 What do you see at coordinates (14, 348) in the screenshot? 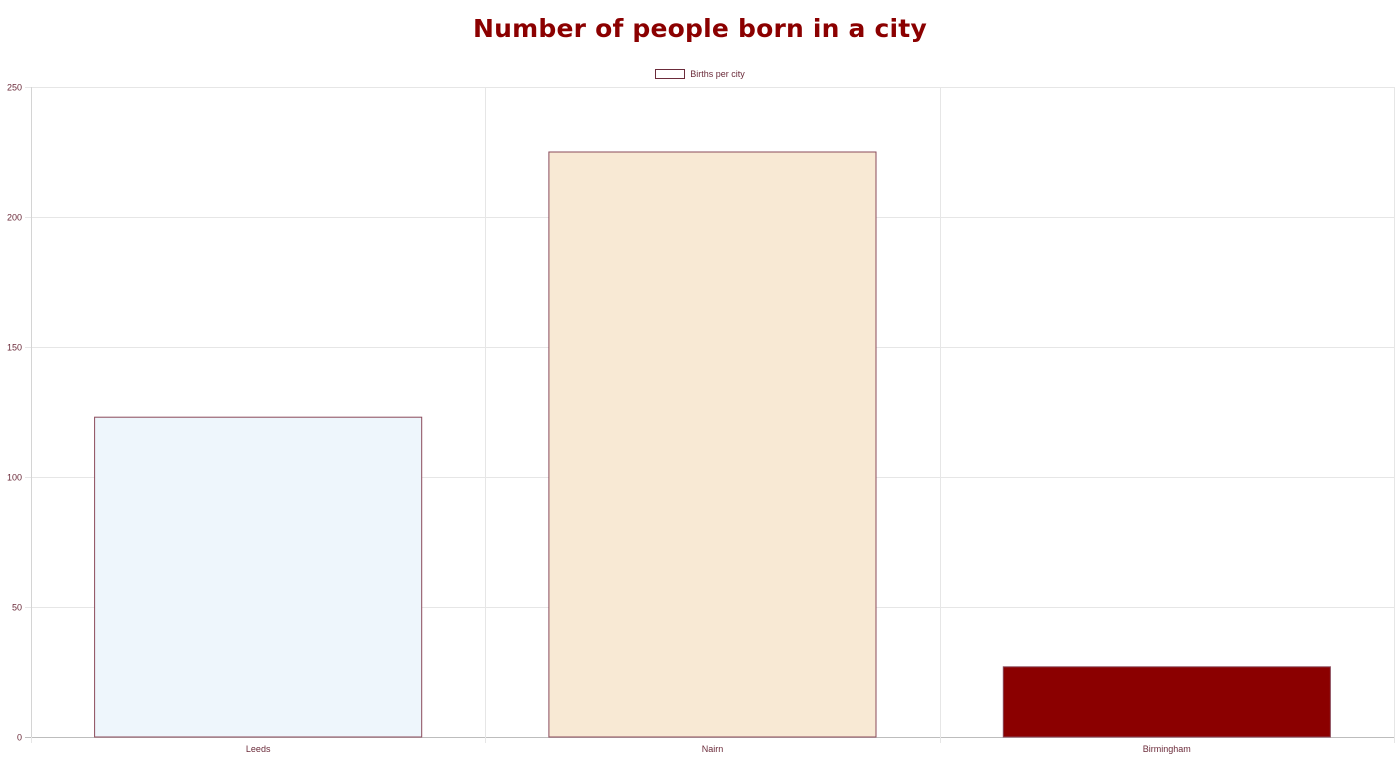
I see `y-tick-label: 150` at bounding box center [14, 348].